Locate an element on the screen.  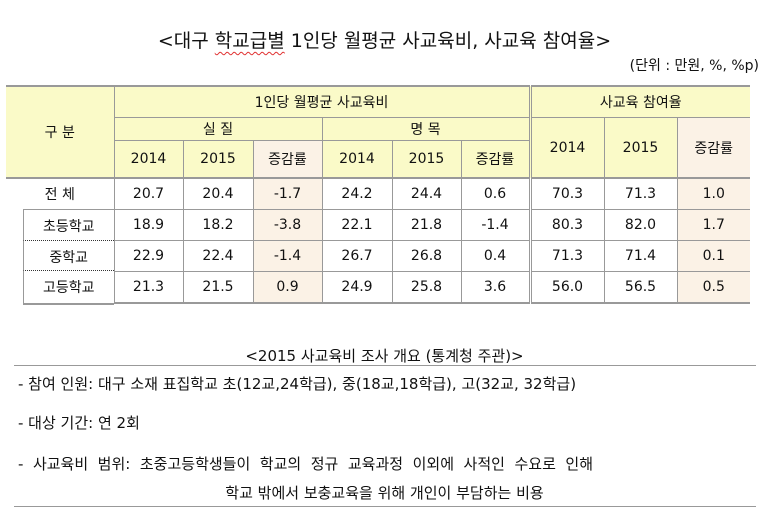
cell: 56.5 is located at coordinates (640, 287).